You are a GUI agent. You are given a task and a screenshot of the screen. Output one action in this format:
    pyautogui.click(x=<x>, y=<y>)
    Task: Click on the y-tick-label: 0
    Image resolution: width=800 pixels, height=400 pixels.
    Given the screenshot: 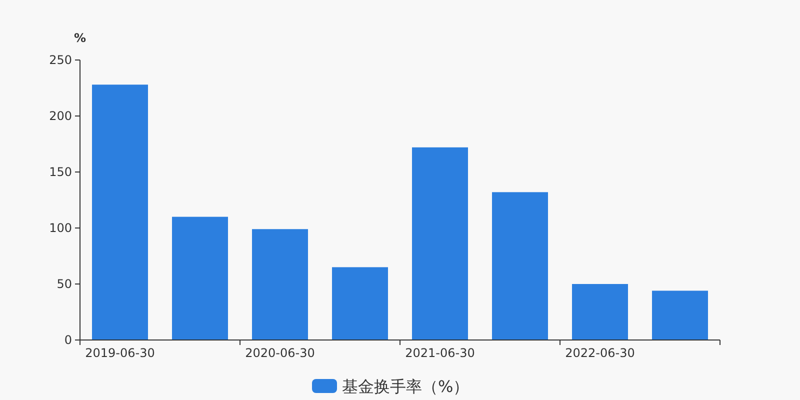 What is the action you would take?
    pyautogui.click(x=68, y=340)
    